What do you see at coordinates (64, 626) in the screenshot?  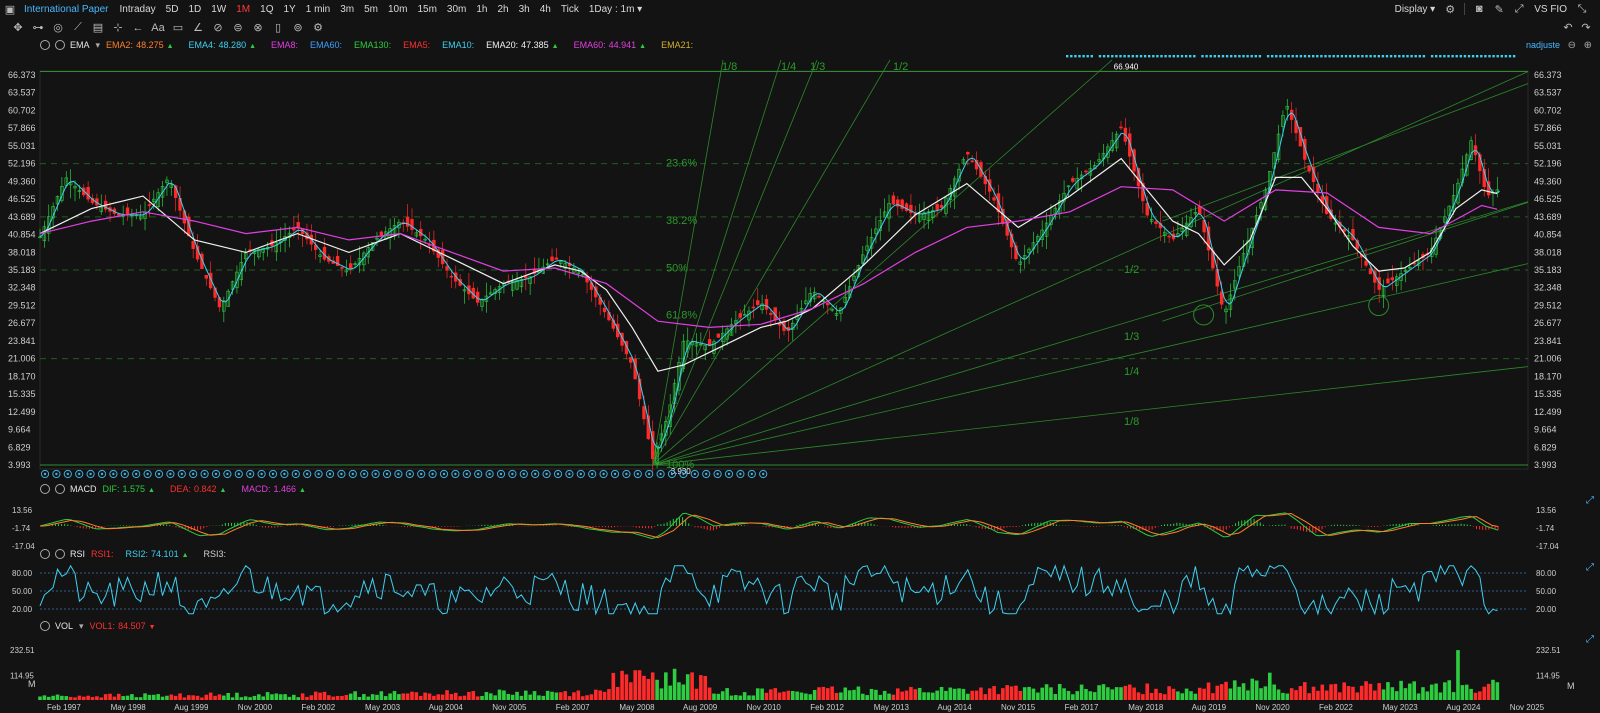 I see `vol-indicator-name: VOL` at bounding box center [64, 626].